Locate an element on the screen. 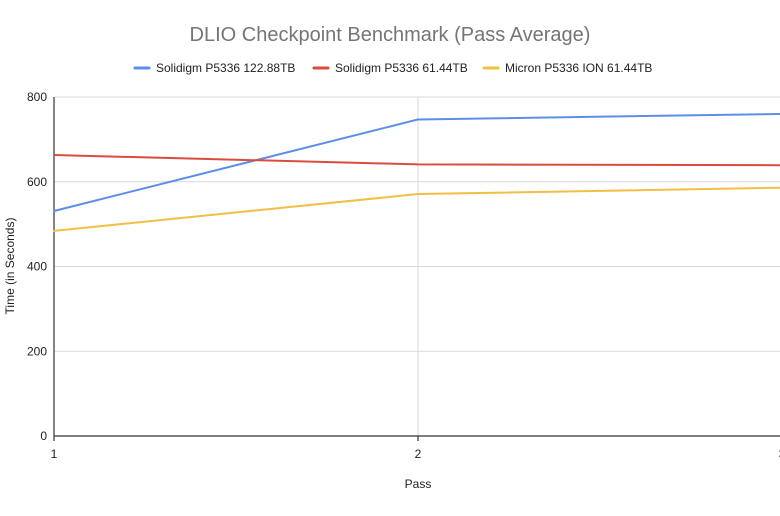 The height and width of the screenshot is (516, 780). legend-label: Micron P5336 ION 61.44TB is located at coordinates (578, 68).